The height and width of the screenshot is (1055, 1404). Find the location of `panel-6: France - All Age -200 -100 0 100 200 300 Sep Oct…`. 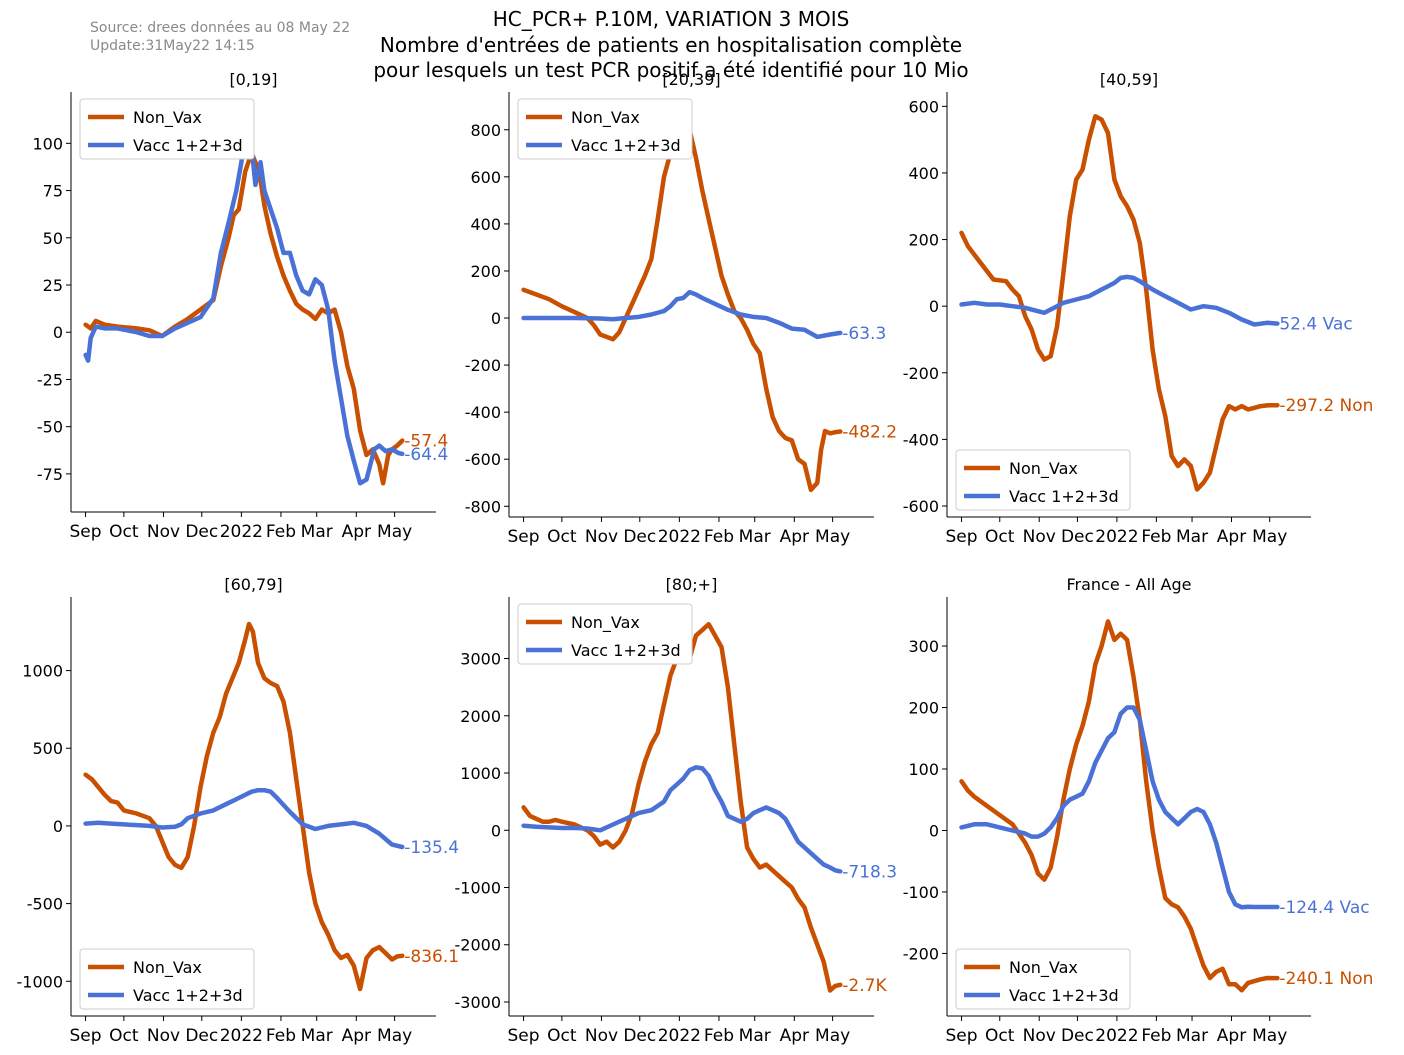

panel-6: France - All Age -200 -100 0 100 200 300 Sep Oct… is located at coordinates (1138, 810).